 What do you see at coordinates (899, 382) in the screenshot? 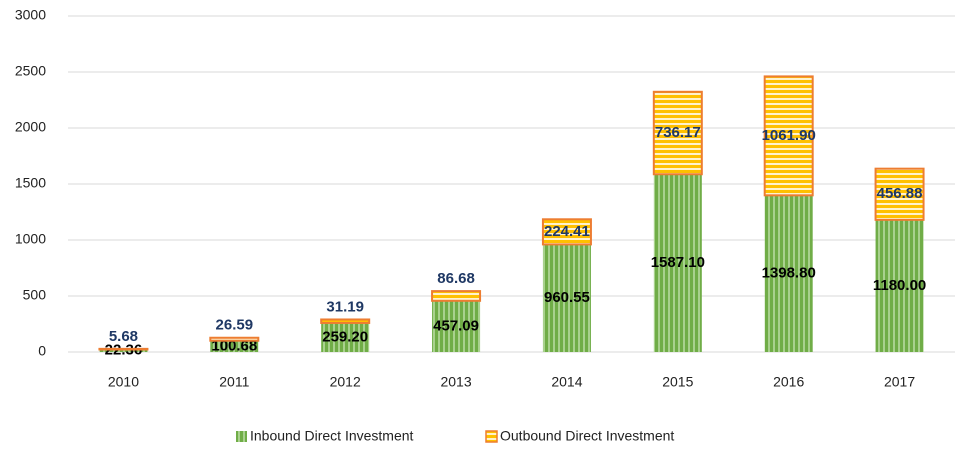
I see `x-tick-label: 2017` at bounding box center [899, 382].